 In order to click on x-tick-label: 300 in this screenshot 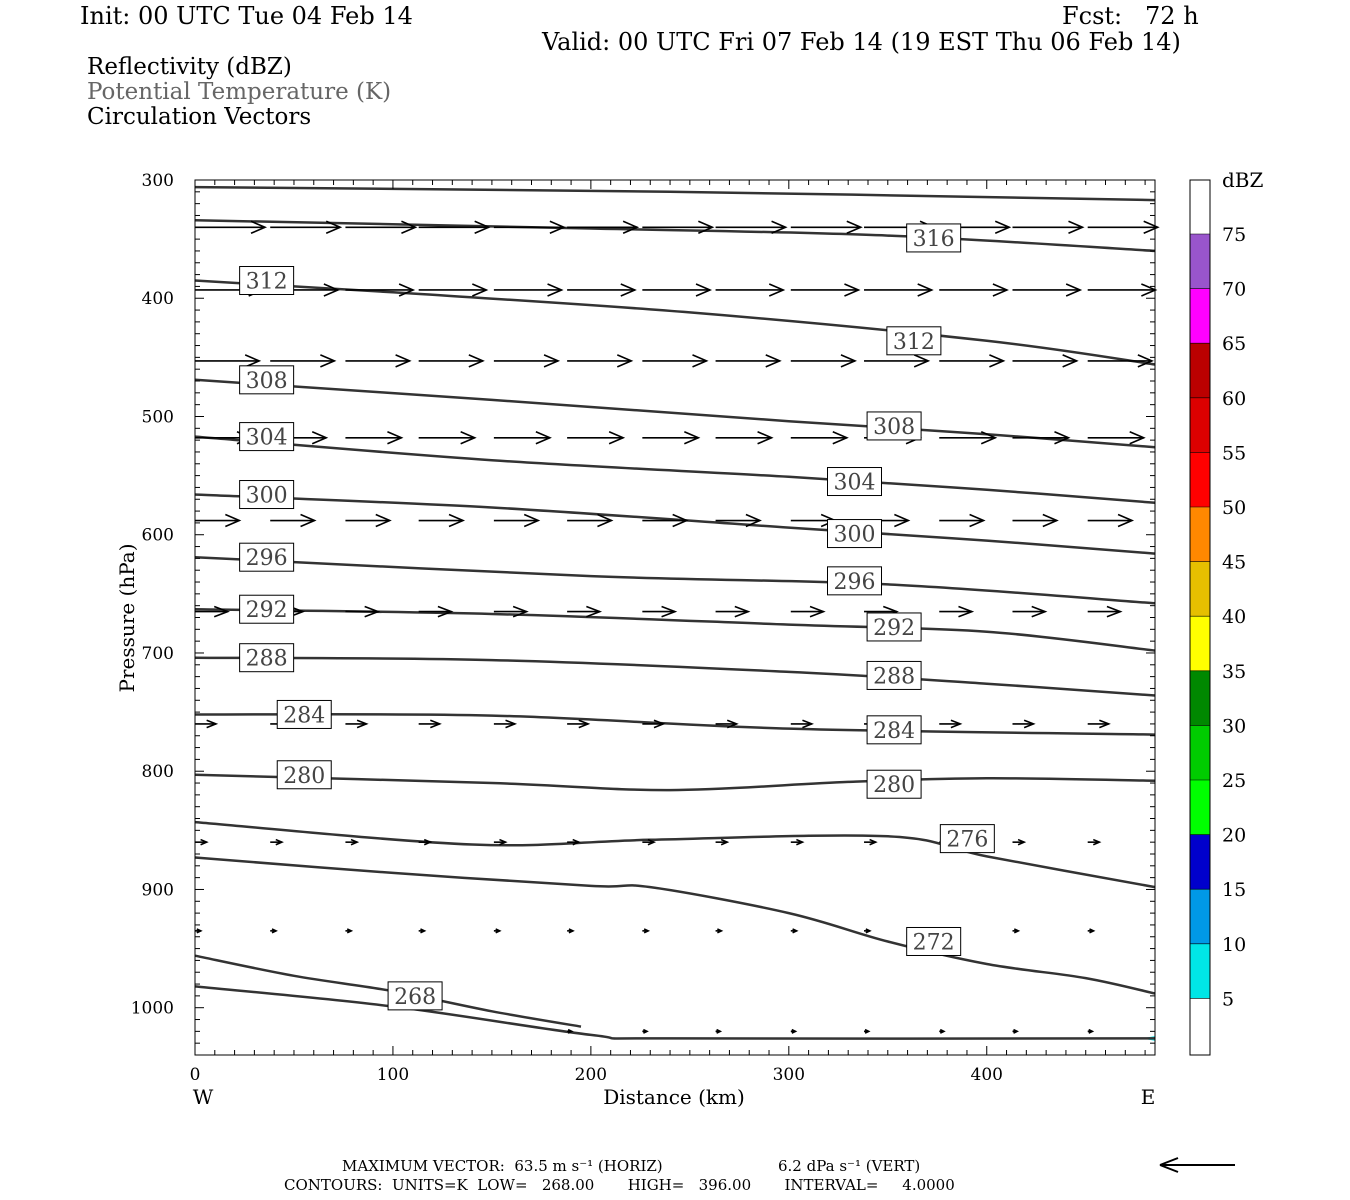, I will do `click(789, 1075)`.